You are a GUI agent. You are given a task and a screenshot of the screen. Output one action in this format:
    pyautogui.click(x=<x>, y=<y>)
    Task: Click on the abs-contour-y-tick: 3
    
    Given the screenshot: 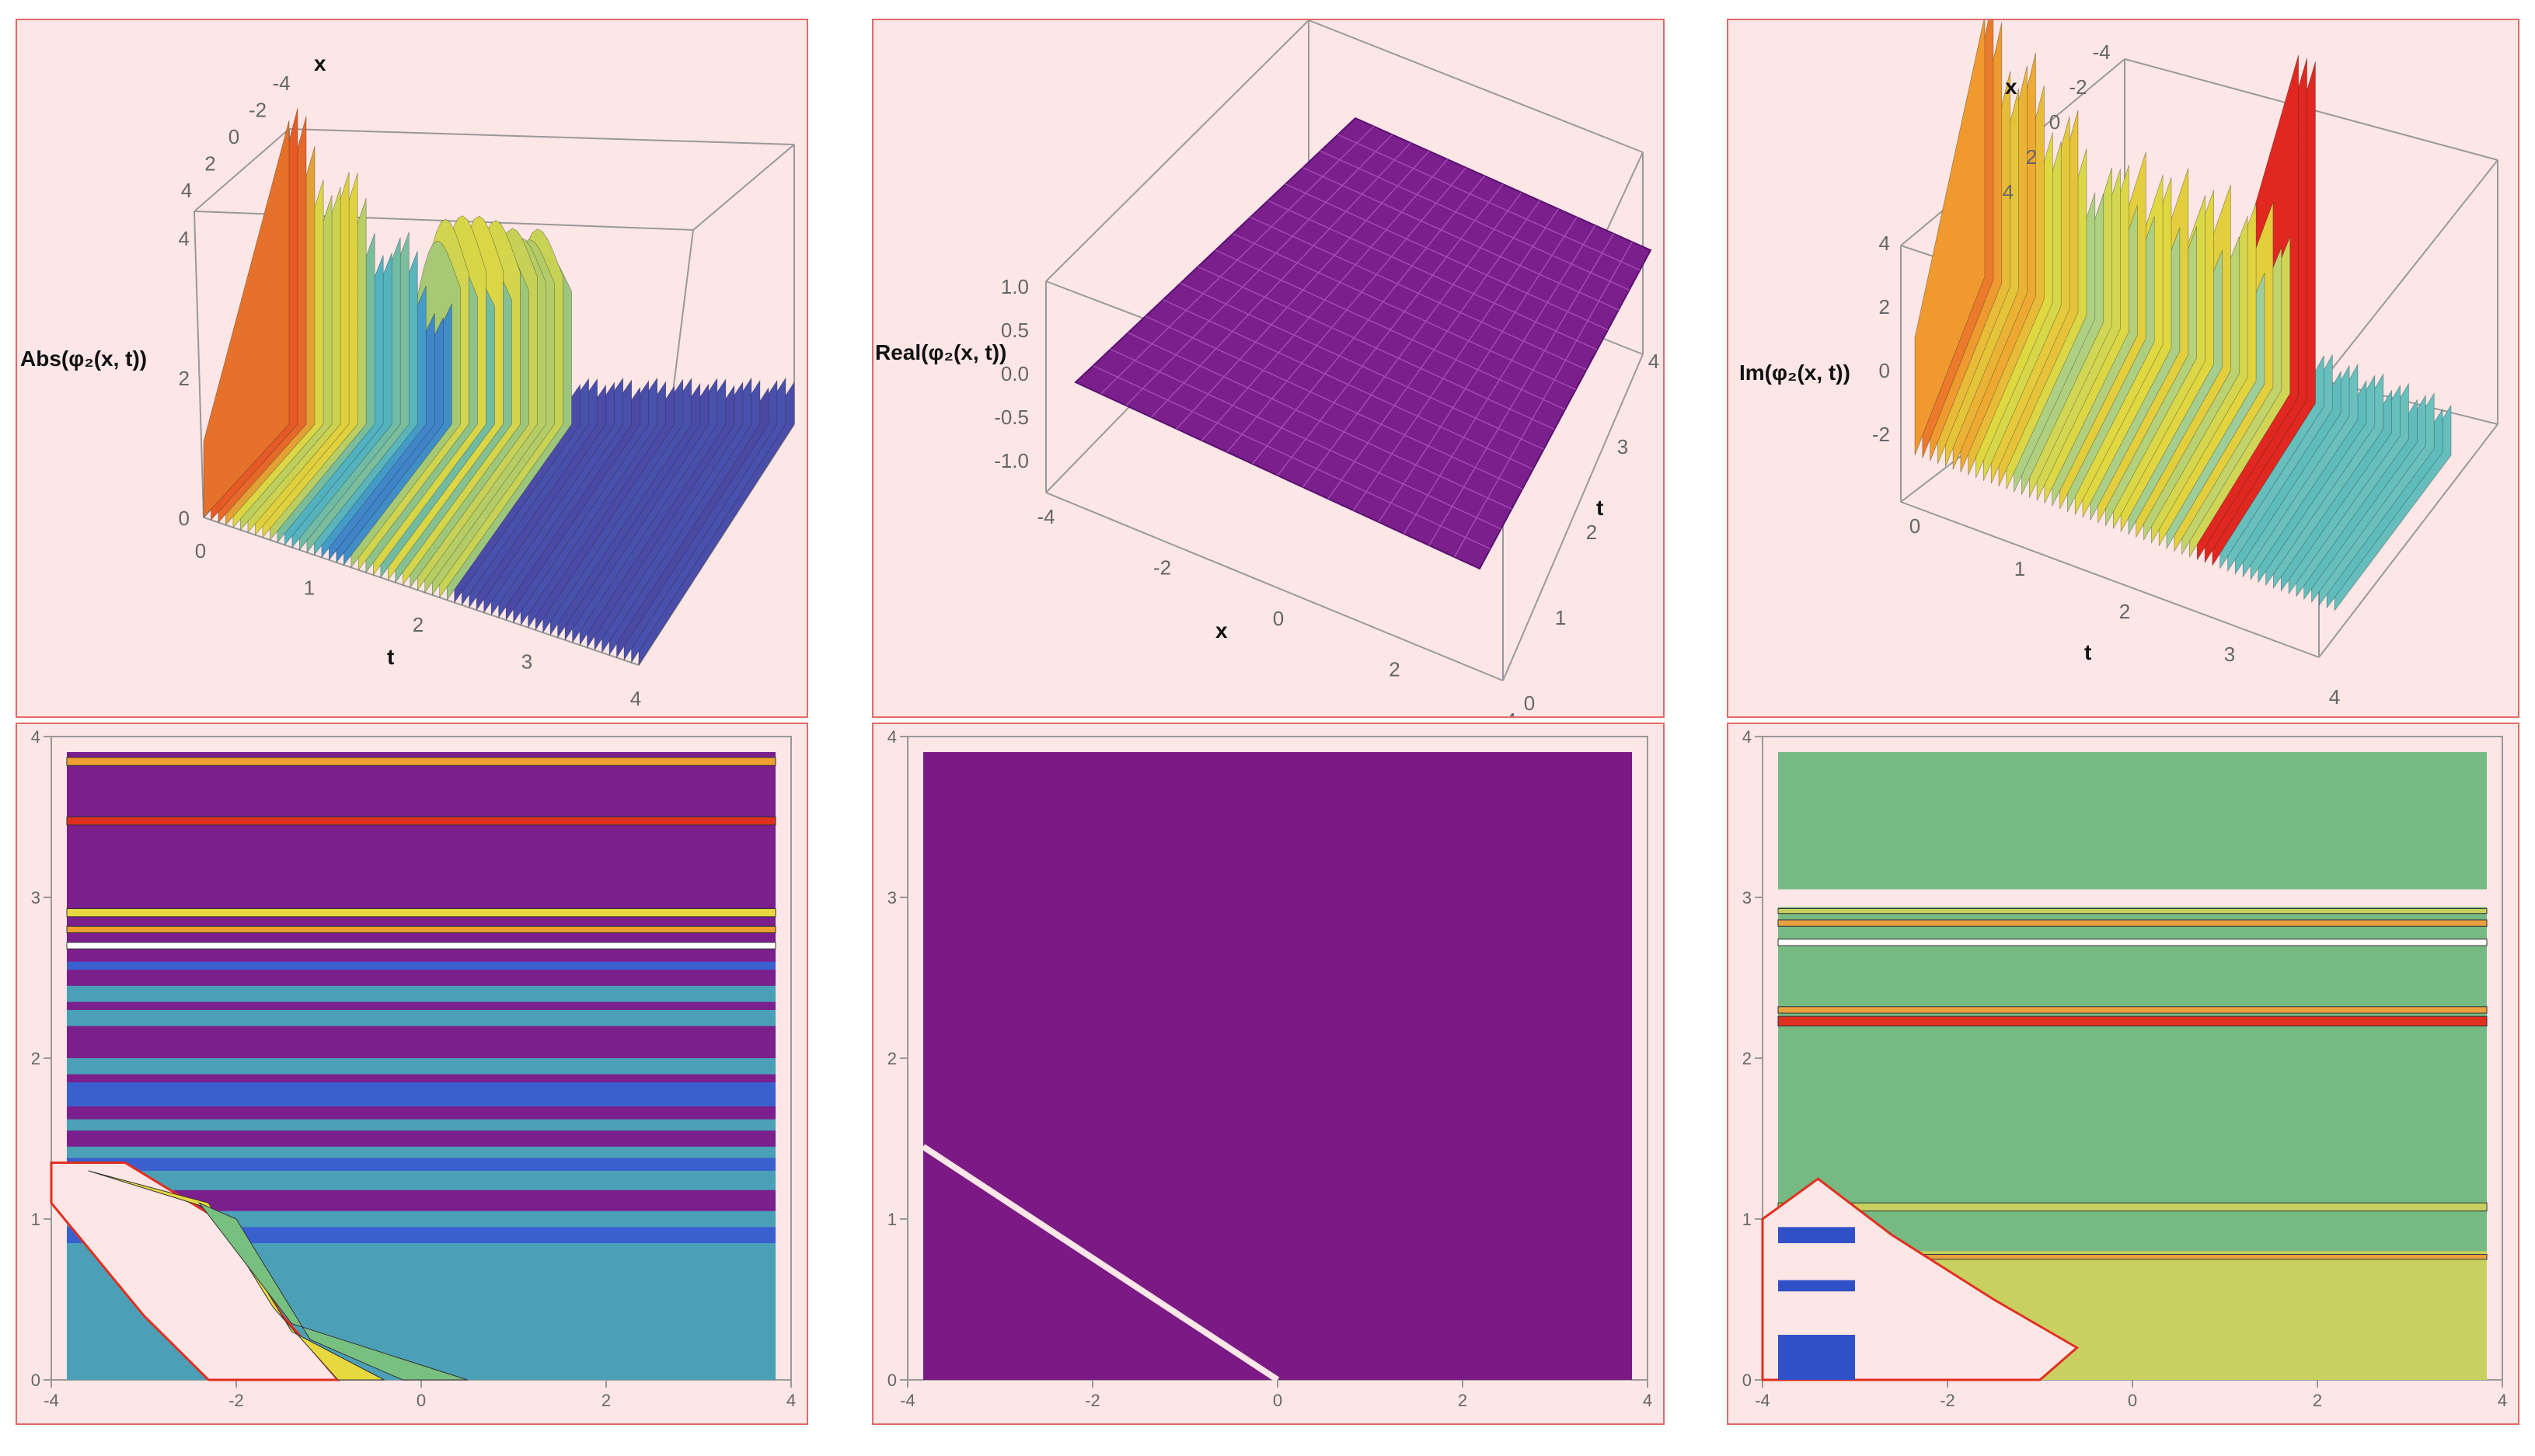 What is the action you would take?
    pyautogui.click(x=35, y=898)
    